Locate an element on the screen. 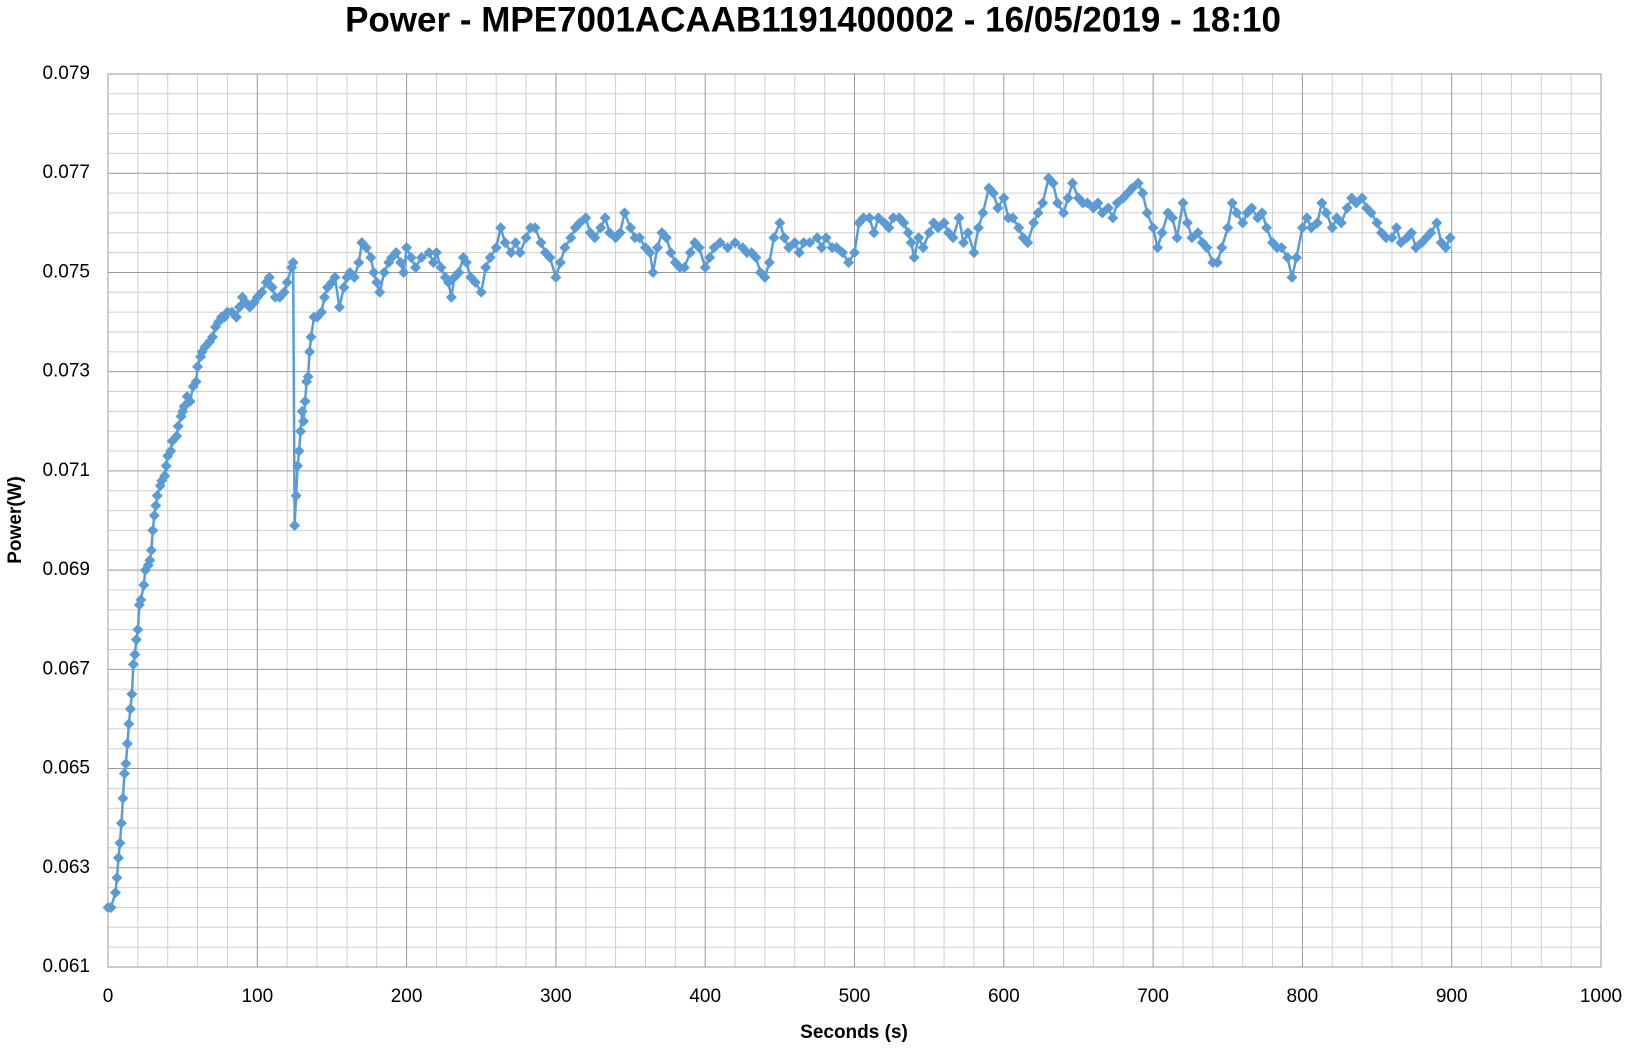  x-tick-label: 0 is located at coordinates (108, 996).